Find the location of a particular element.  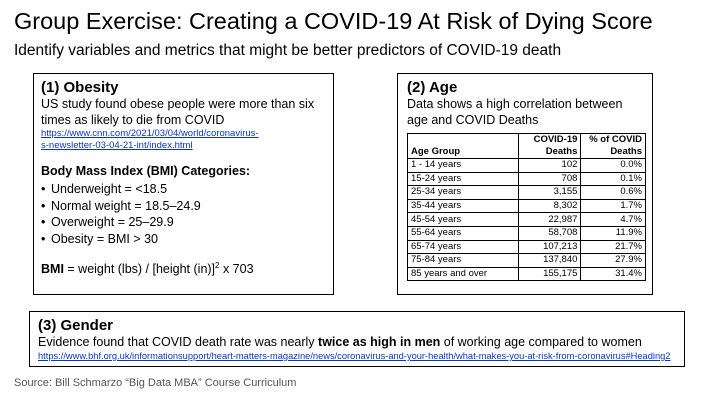

table-row: 75-84 years 137,840 27.9% is located at coordinates (526, 260).